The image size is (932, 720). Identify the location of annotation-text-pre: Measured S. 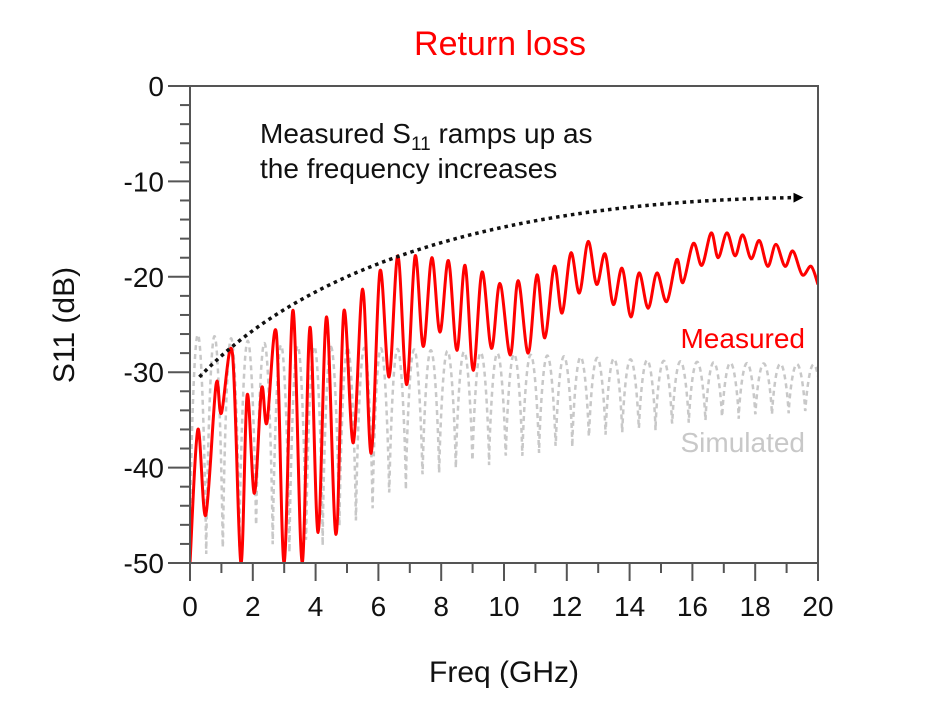
(335, 133).